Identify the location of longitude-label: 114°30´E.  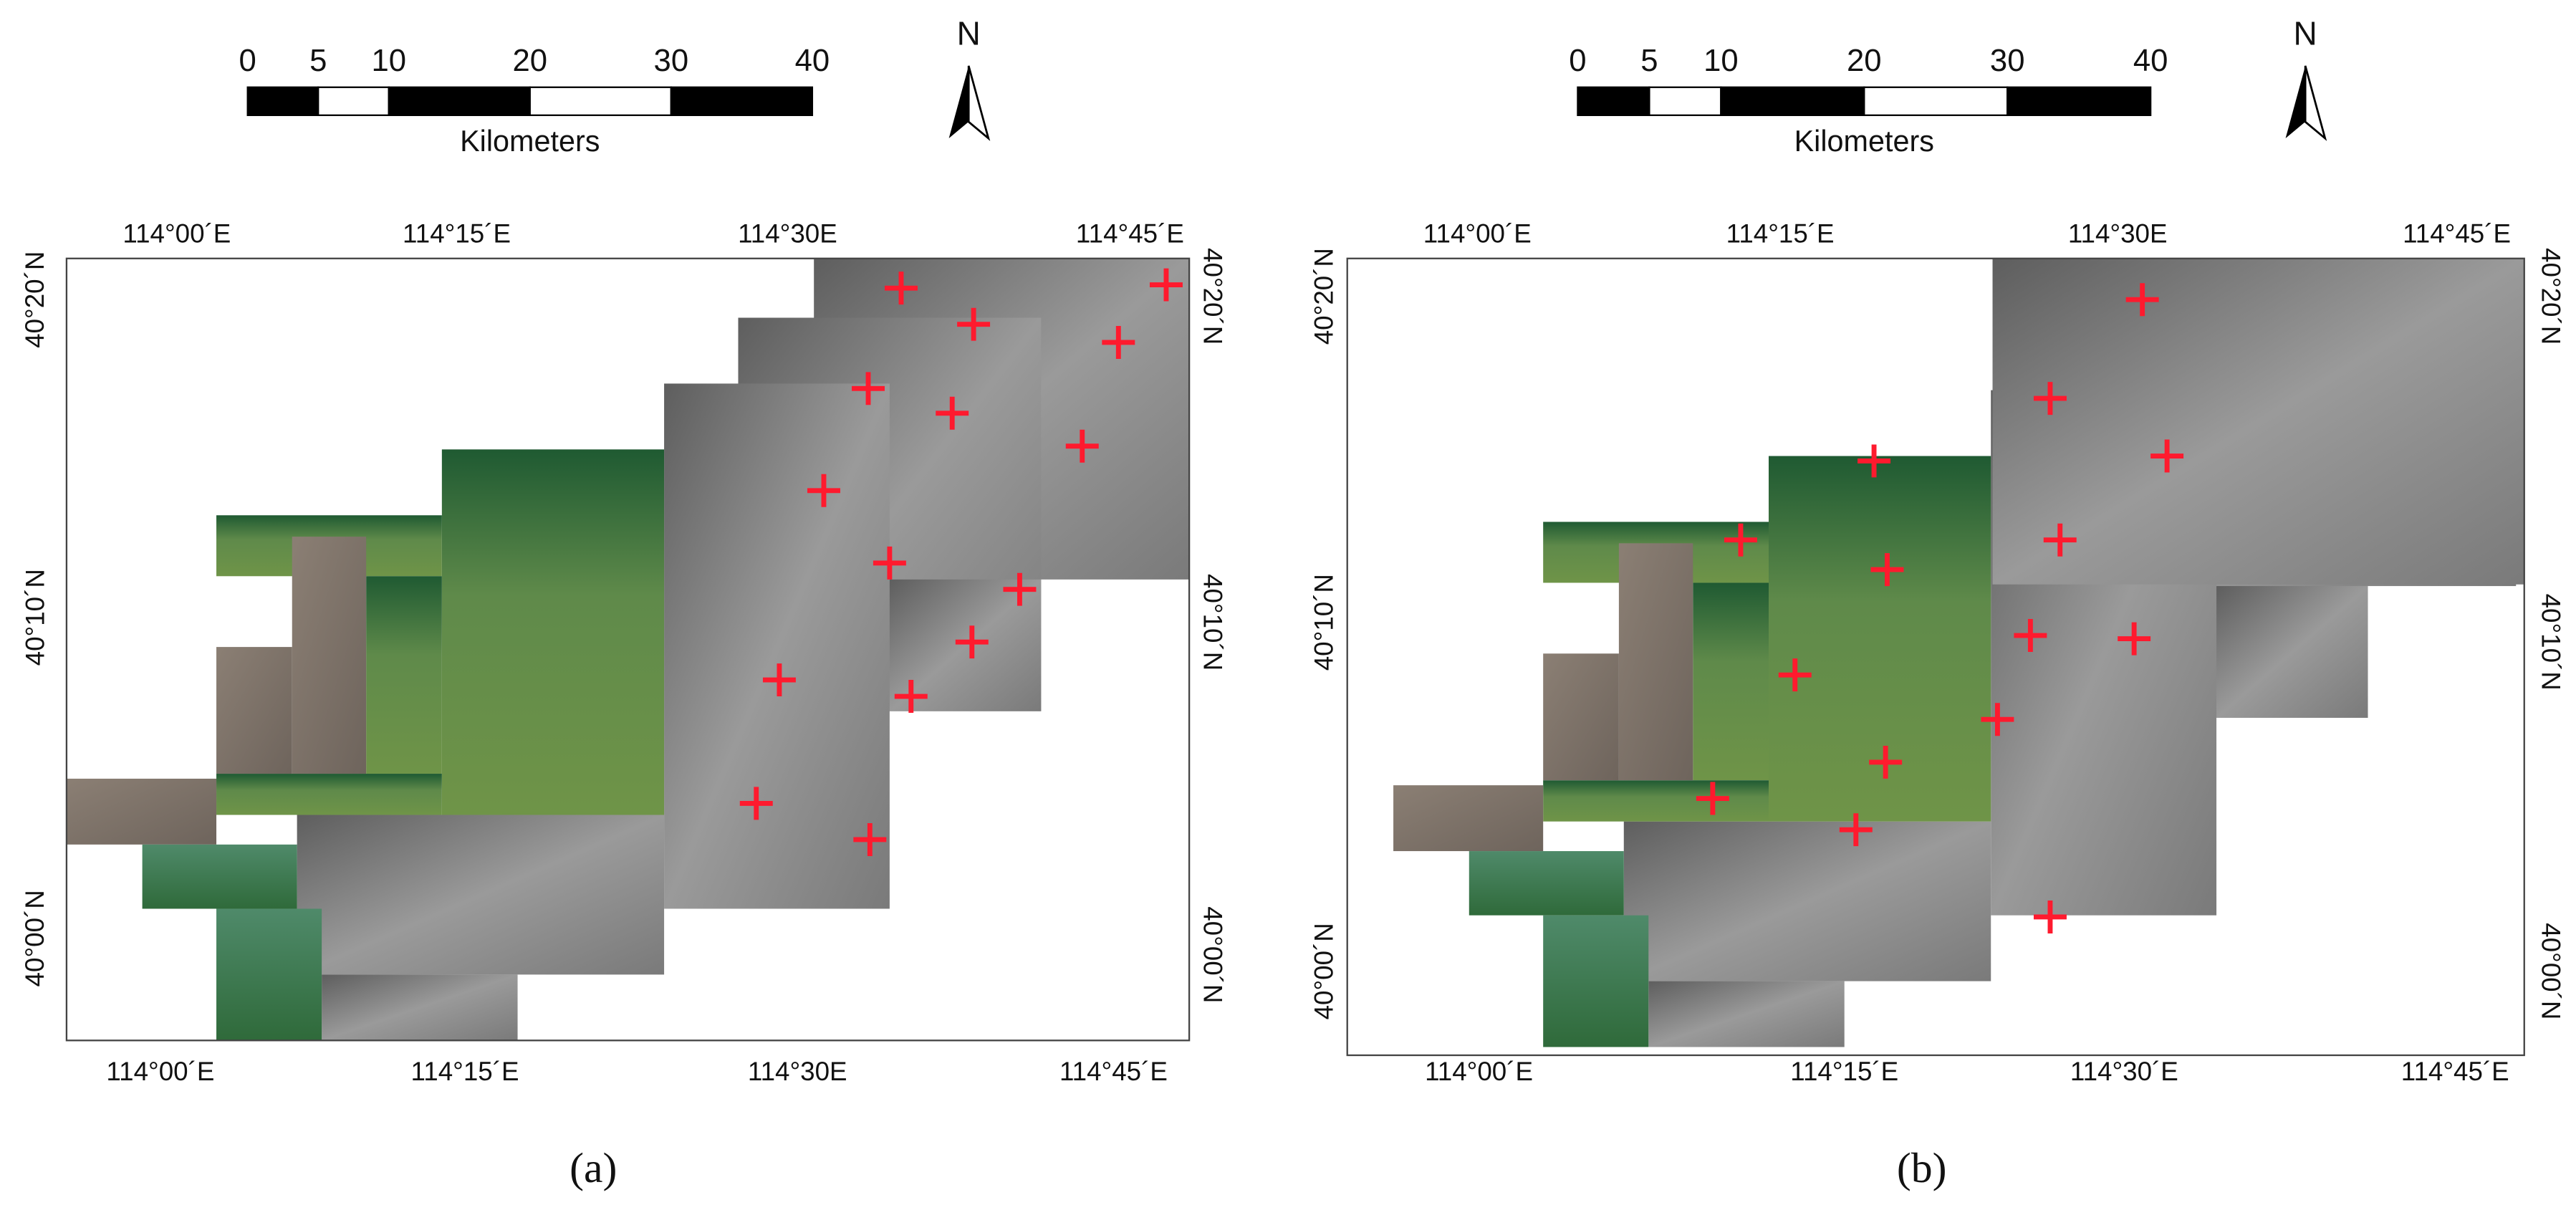
(2124, 1071).